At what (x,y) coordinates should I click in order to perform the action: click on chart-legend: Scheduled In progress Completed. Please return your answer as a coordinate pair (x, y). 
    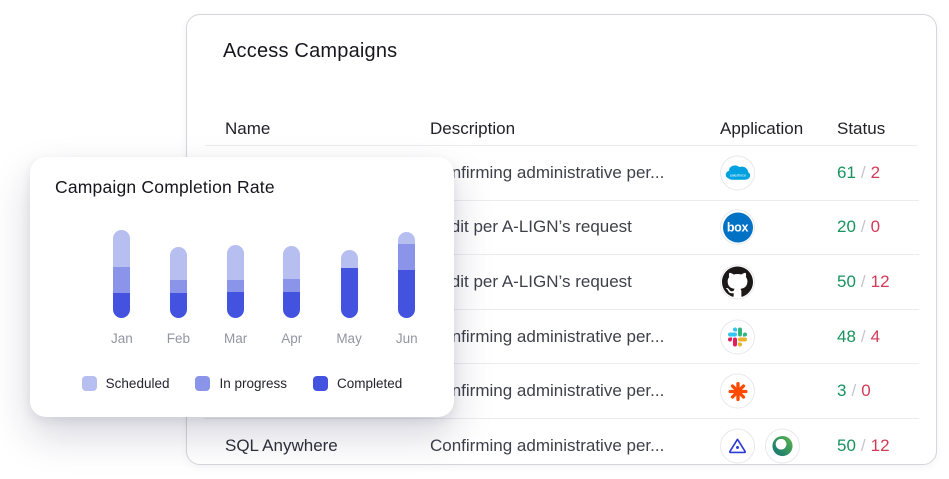
    Looking at the image, I should click on (242, 383).